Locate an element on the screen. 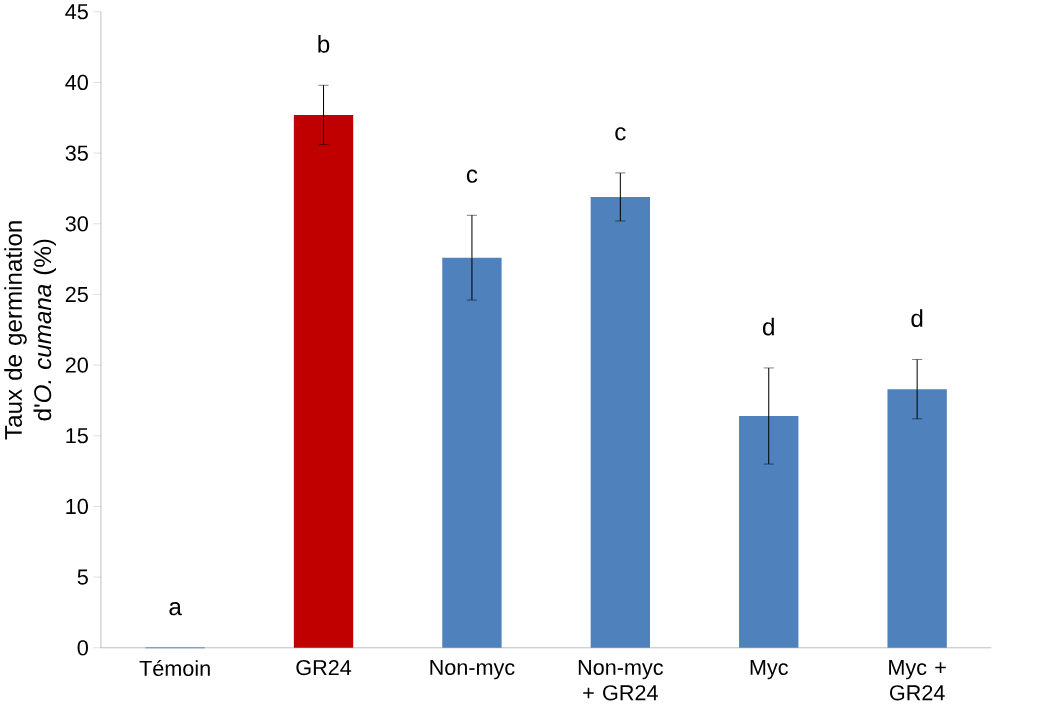  x-tick-label: GR24 is located at coordinates (324, 668).